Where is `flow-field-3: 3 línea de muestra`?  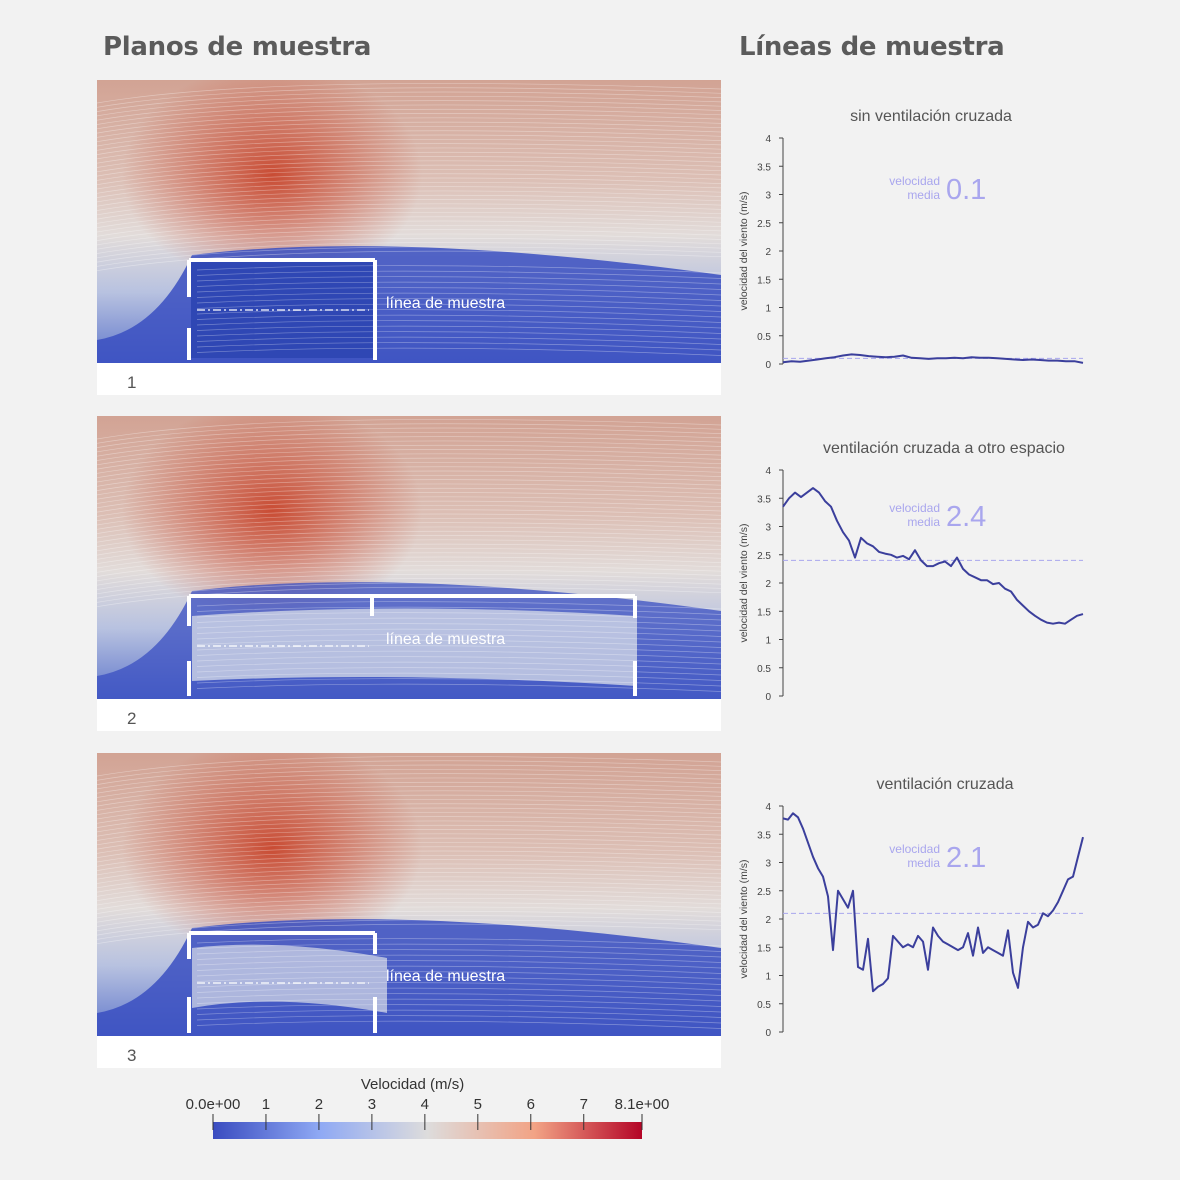 flow-field-3: 3 línea de muestra is located at coordinates (409, 910).